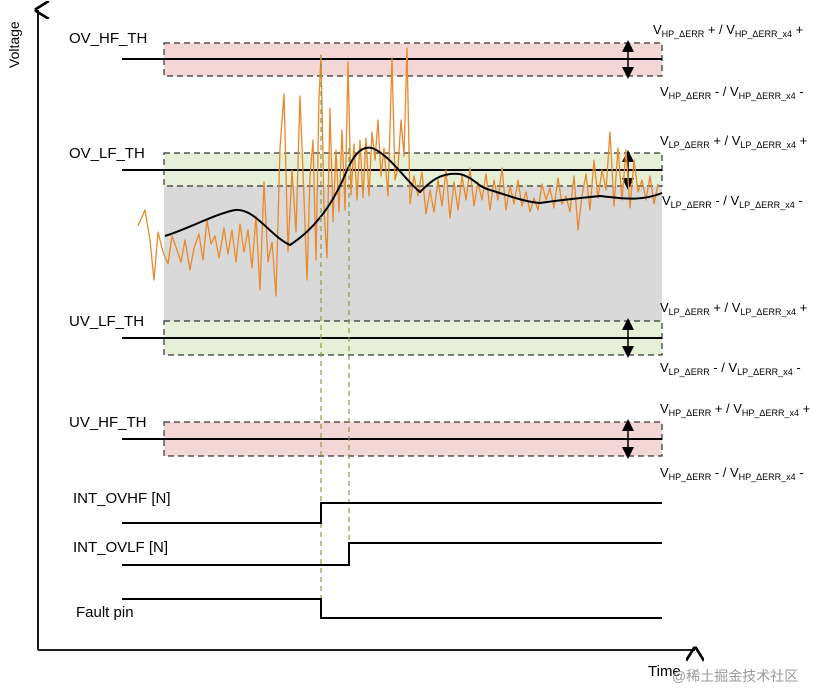 This screenshot has width=831, height=692. I want to click on int-ovhf-label: INT_OVHF [N], so click(122, 498).